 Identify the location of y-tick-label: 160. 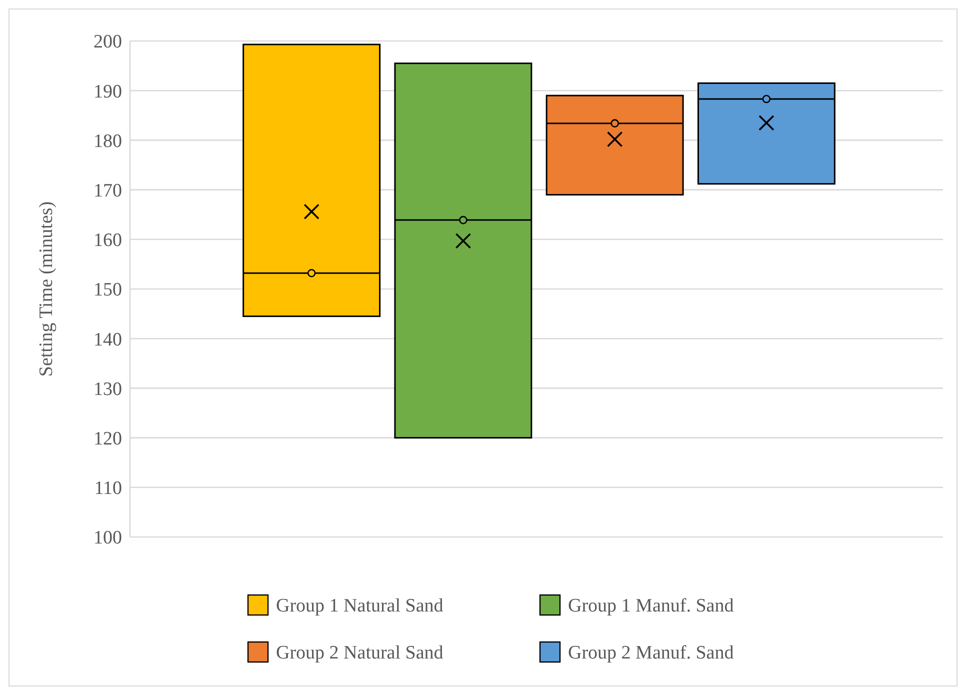
(108, 241).